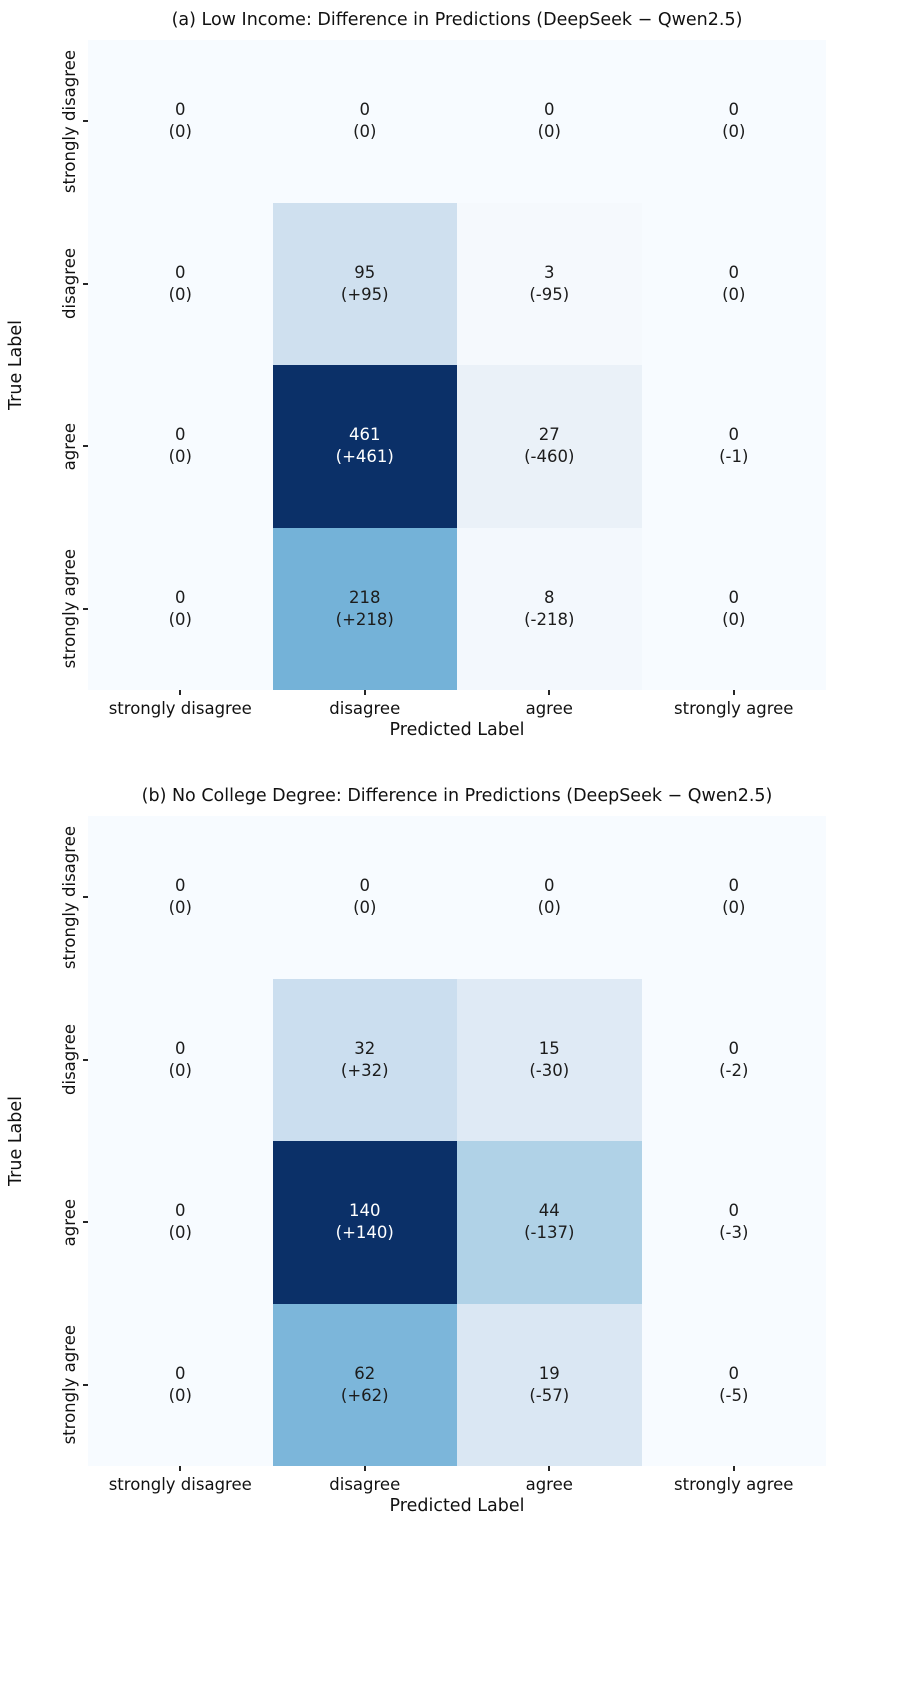 The width and height of the screenshot is (898, 1703). I want to click on heatmap-cell-r2-c0: 0 (0), so click(180, 1222).